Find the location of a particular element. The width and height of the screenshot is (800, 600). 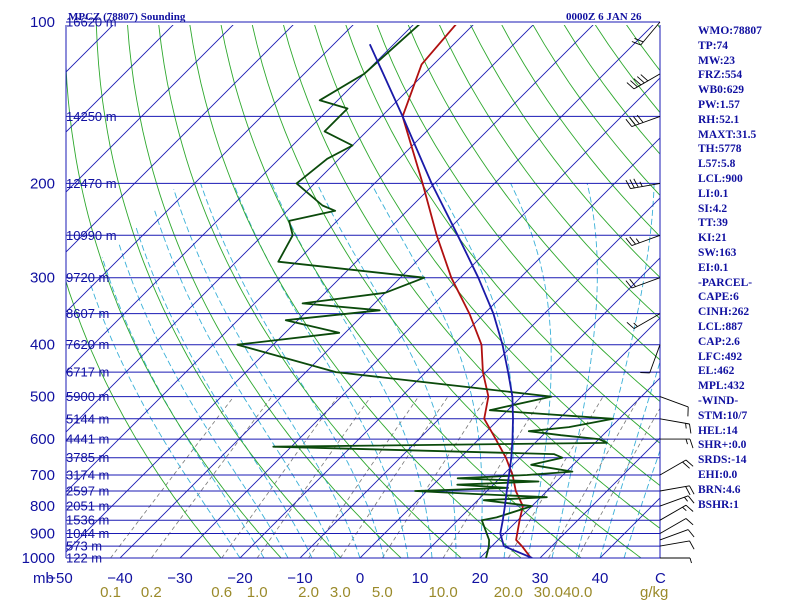

height-label: 4441 m is located at coordinates (87, 439).